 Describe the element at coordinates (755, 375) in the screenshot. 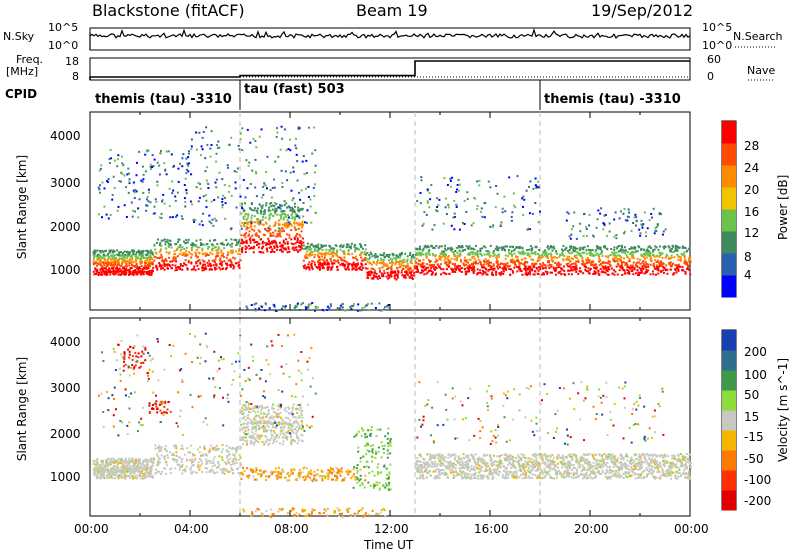

I see `vel-cb-tick-100: 100` at that location.